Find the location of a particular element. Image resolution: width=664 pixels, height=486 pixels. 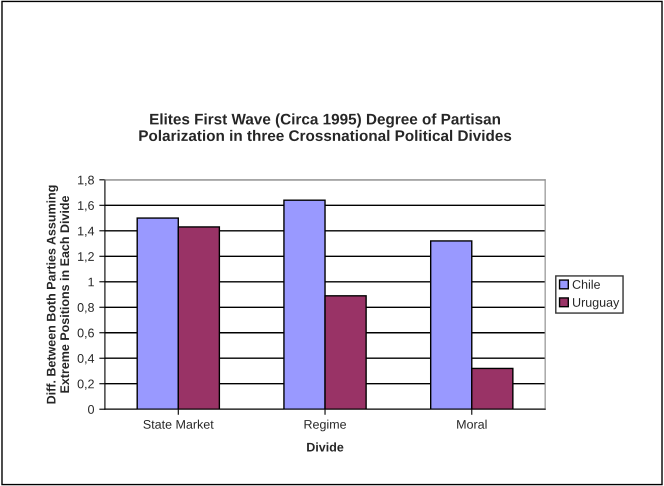

legend-label: Chile is located at coordinates (586, 284).